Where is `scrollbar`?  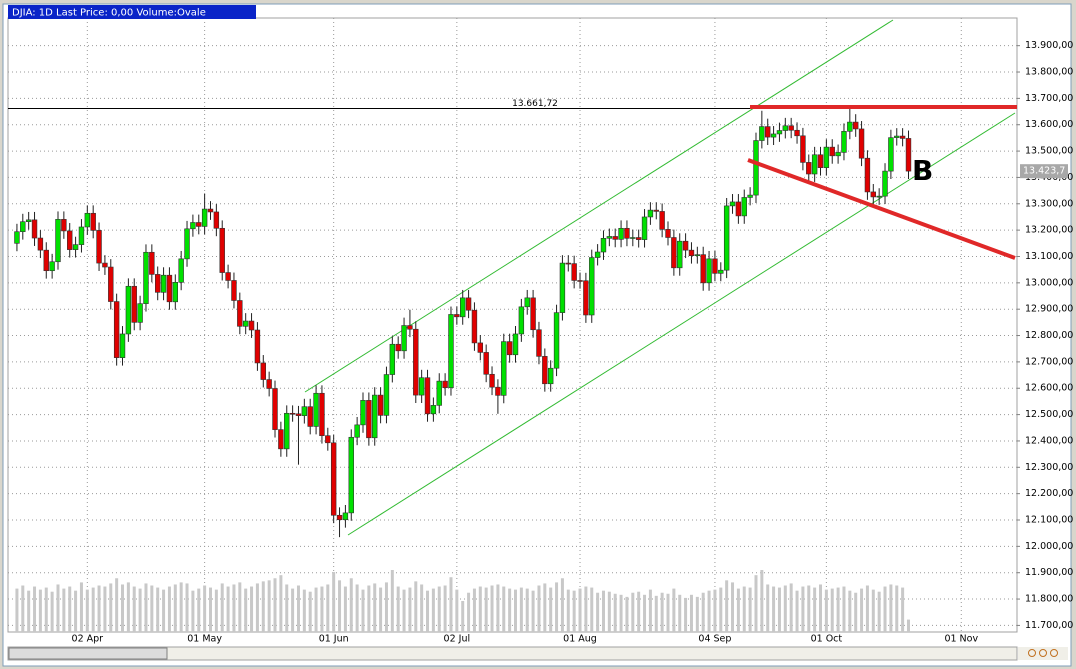 scrollbar is located at coordinates (512, 653).